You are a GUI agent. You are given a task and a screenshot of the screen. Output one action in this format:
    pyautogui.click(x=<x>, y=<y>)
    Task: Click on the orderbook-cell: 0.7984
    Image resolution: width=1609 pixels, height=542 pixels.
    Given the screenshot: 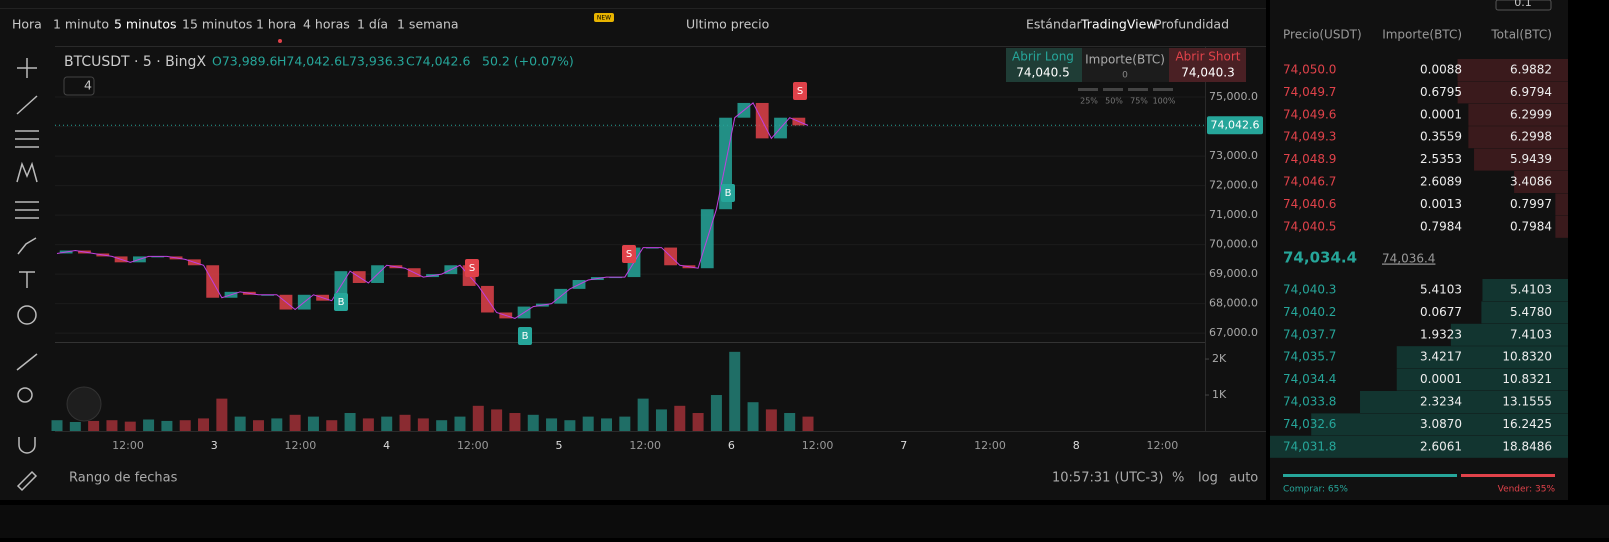 What is the action you would take?
    pyautogui.click(x=1531, y=226)
    